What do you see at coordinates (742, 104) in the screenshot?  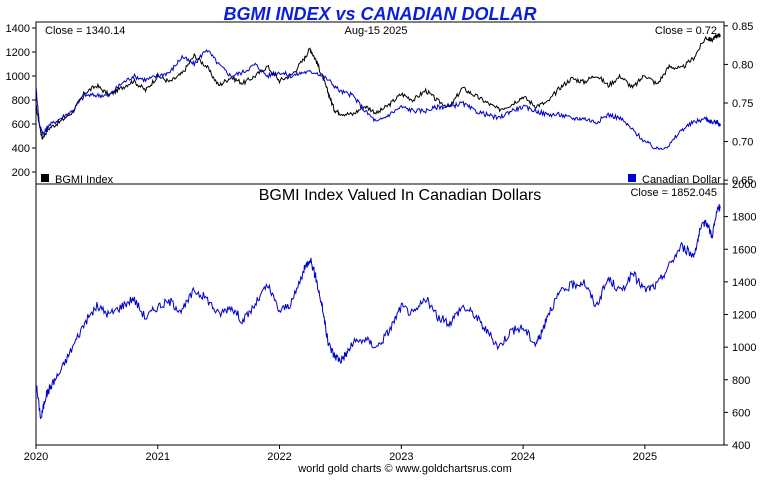 I see `top-right-tick-label-2: 0.75` at bounding box center [742, 104].